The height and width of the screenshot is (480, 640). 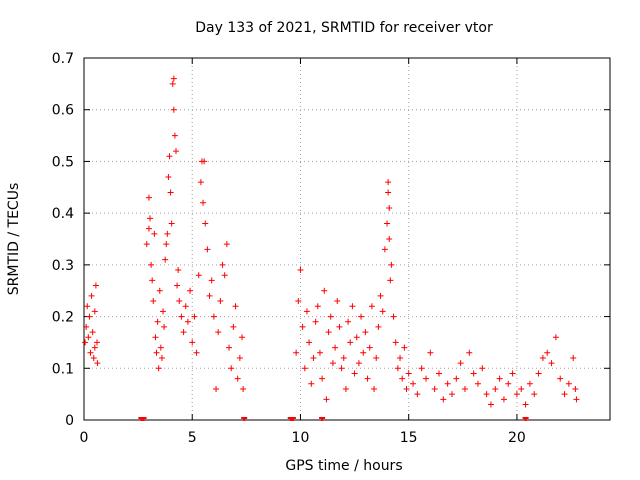 I want to click on y-tick-label: 0.4, so click(x=63, y=214).